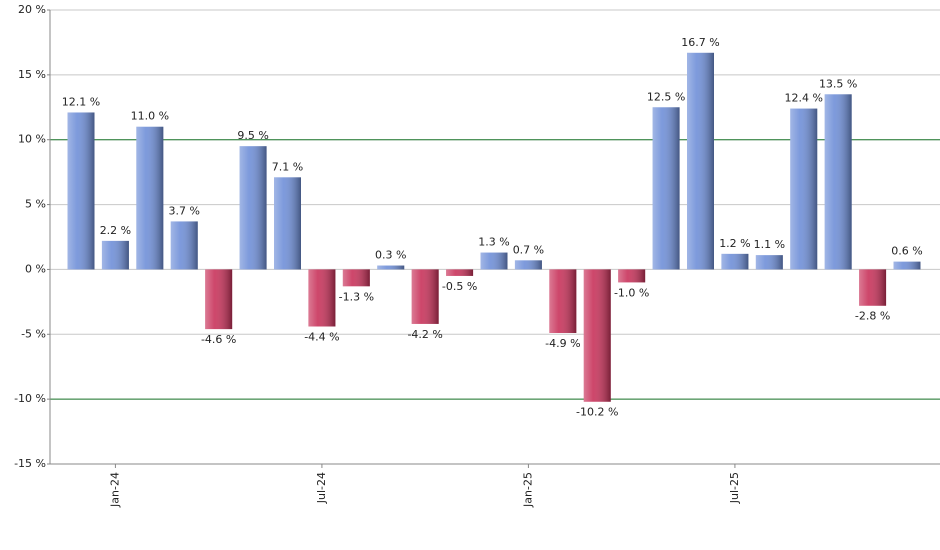 The image size is (940, 550). Describe the element at coordinates (804, 98) in the screenshot. I see `value-label: 12.4 %` at that location.